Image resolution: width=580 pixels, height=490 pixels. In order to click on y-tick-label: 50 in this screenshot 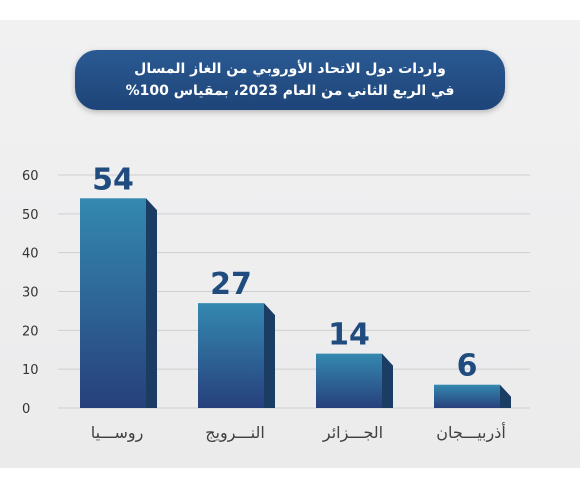, I will do `click(30, 215)`.